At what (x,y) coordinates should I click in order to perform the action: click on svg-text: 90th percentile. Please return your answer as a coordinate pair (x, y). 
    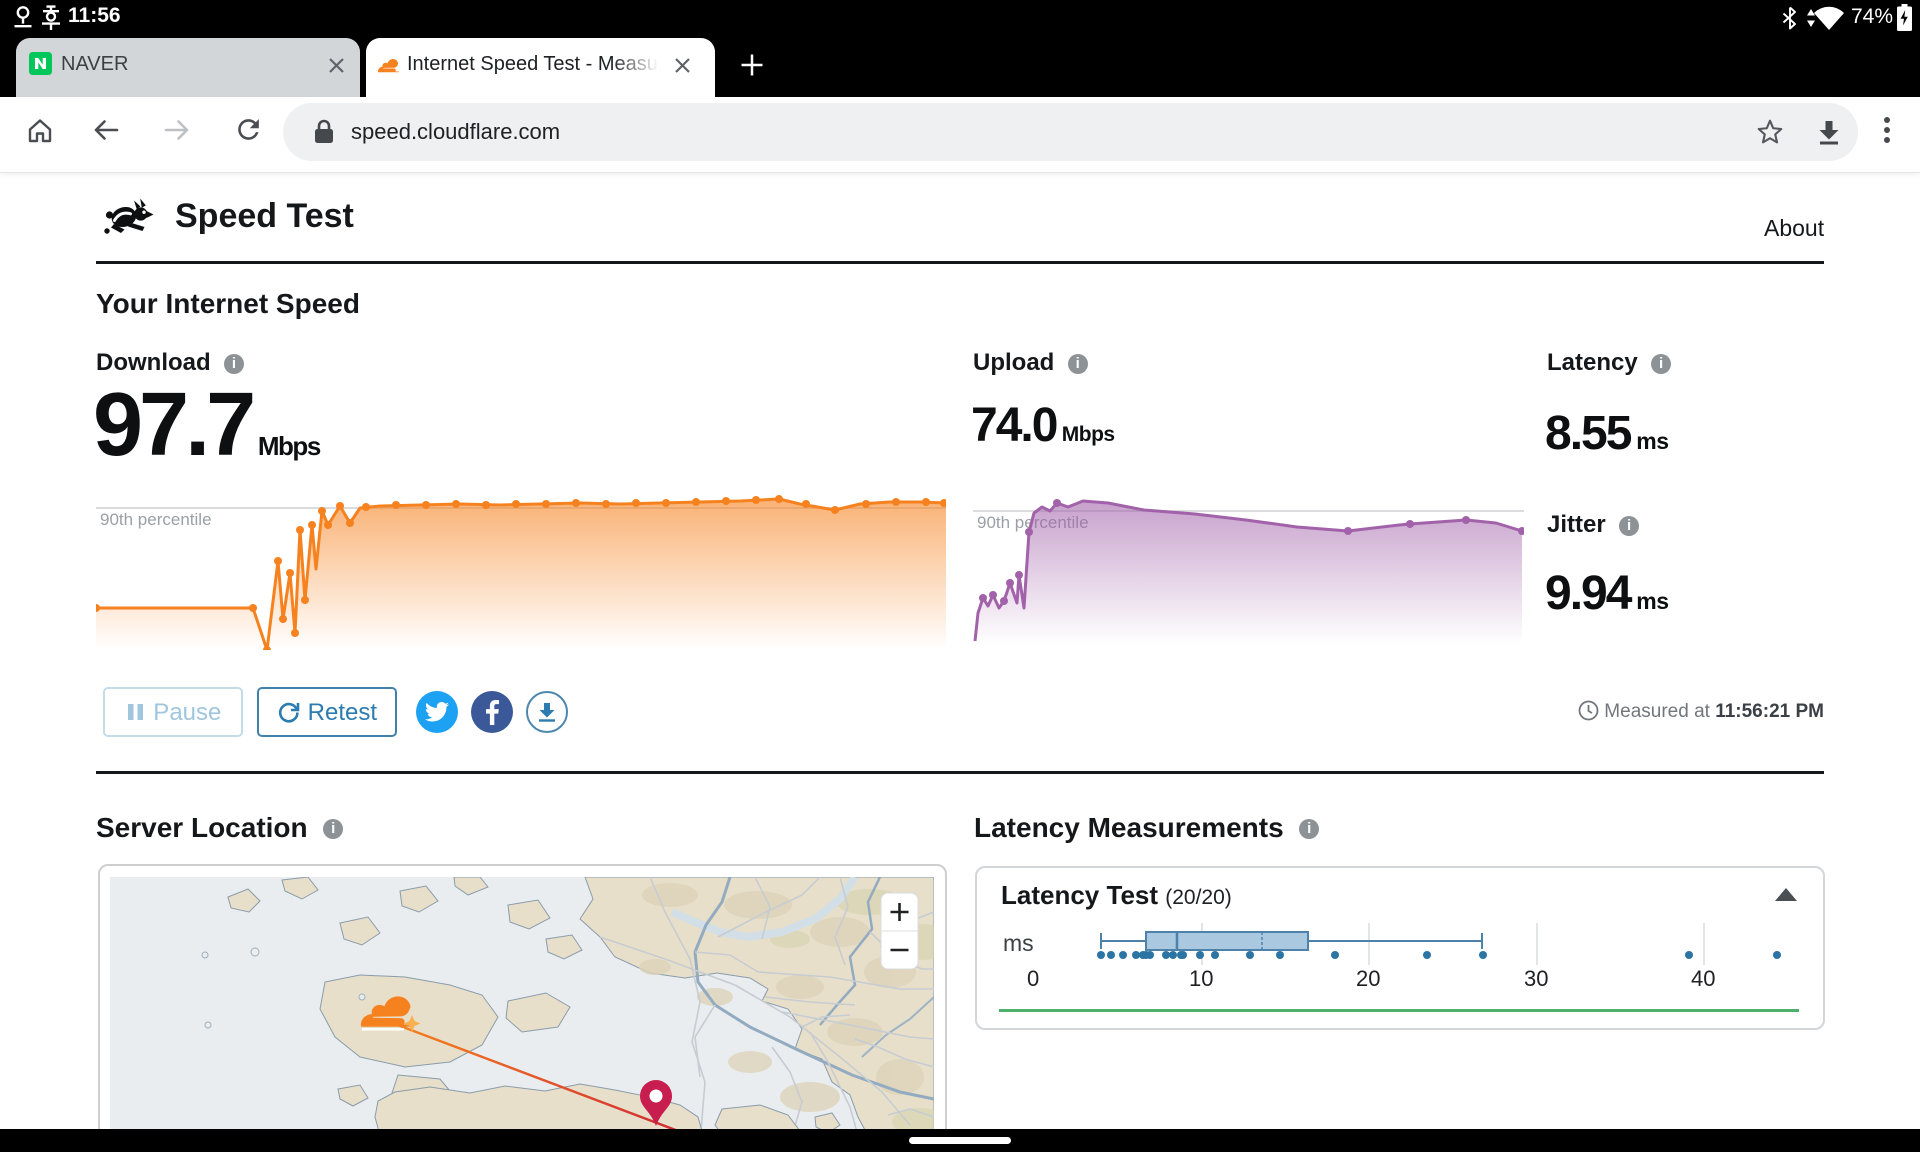
    Looking at the image, I should click on (156, 519).